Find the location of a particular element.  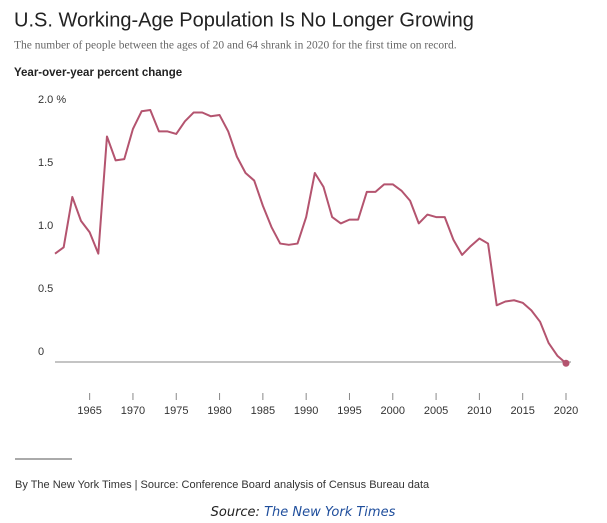

x-tick-label: 1995 is located at coordinates (349, 411).